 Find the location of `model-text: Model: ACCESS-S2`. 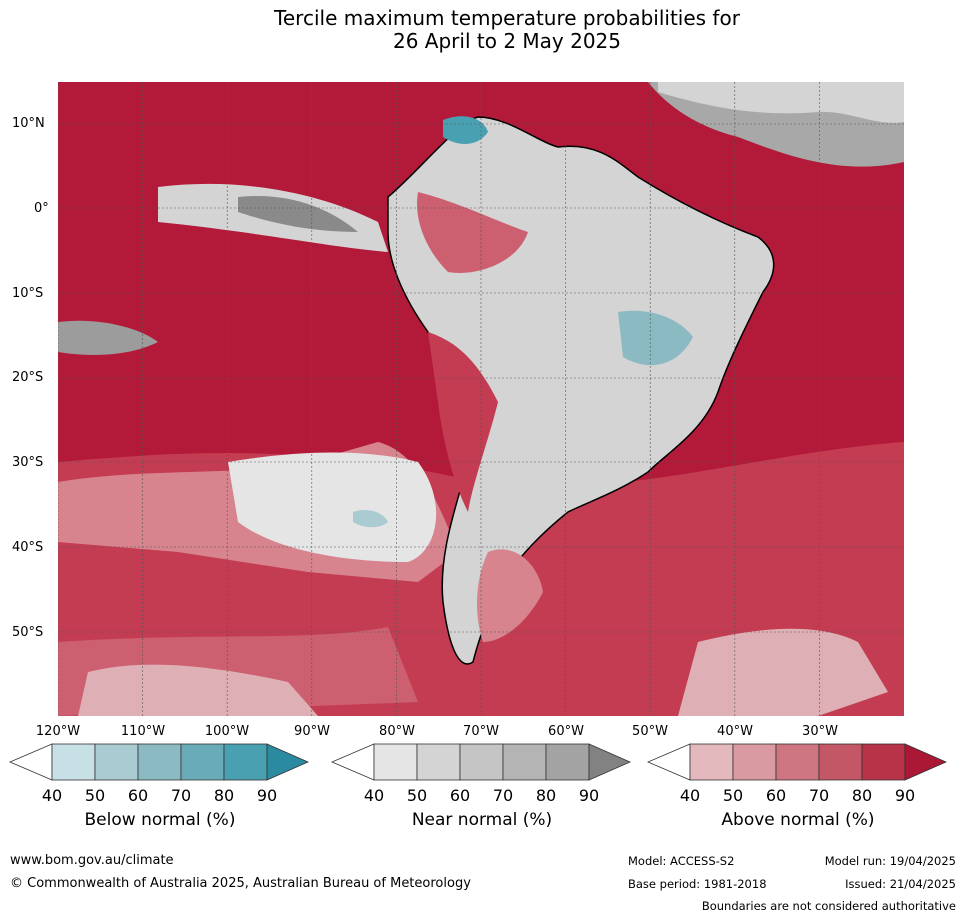

model-text: Model: ACCESS-S2 is located at coordinates (681, 861).